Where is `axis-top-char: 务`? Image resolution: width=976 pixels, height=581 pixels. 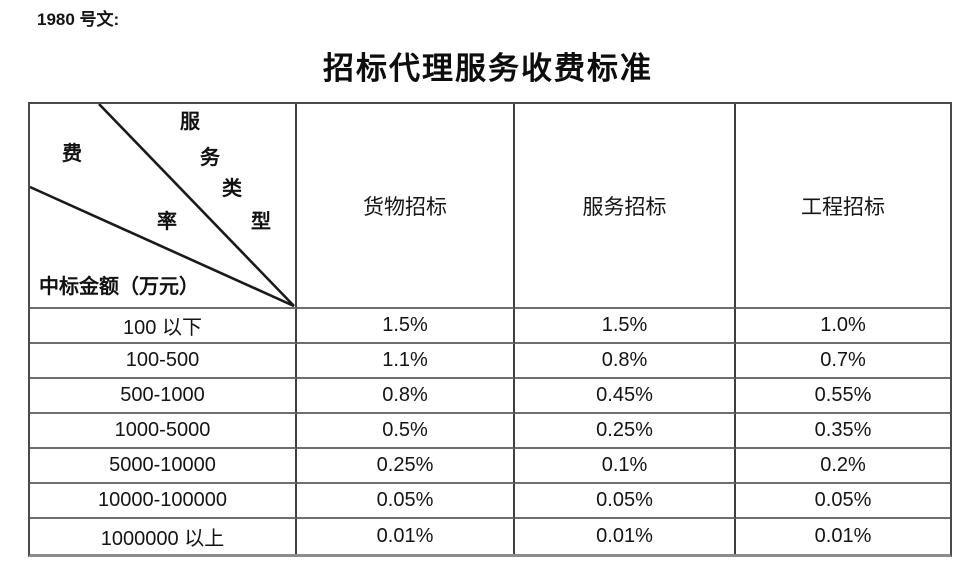
axis-top-char: 务 is located at coordinates (210, 157).